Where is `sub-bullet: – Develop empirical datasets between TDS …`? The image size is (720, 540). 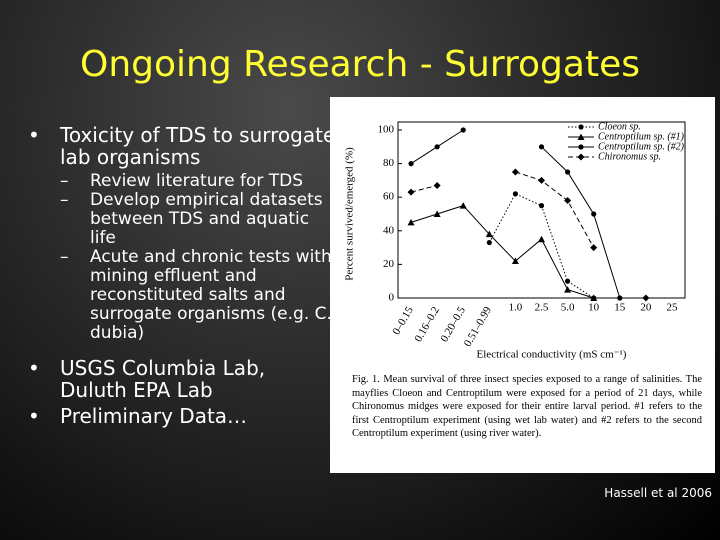
sub-bullet: – Develop empirical datasets between TDS … is located at coordinates (199, 219).